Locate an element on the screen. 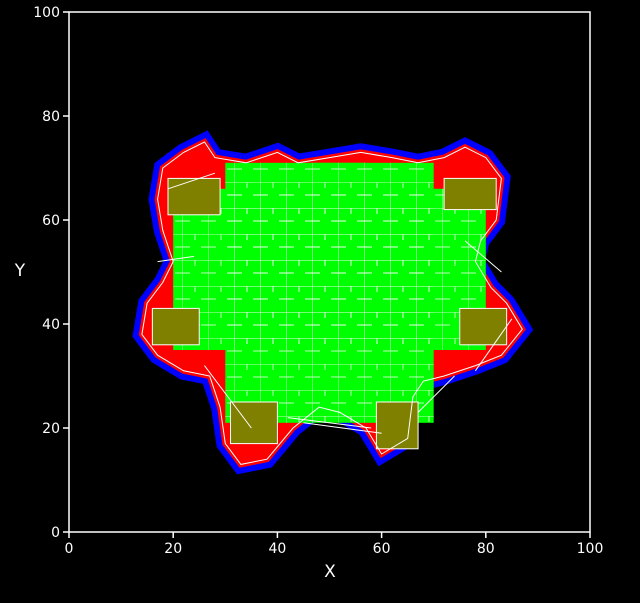 The width and height of the screenshot is (640, 603). x-tick-label: 20 is located at coordinates (173, 549).